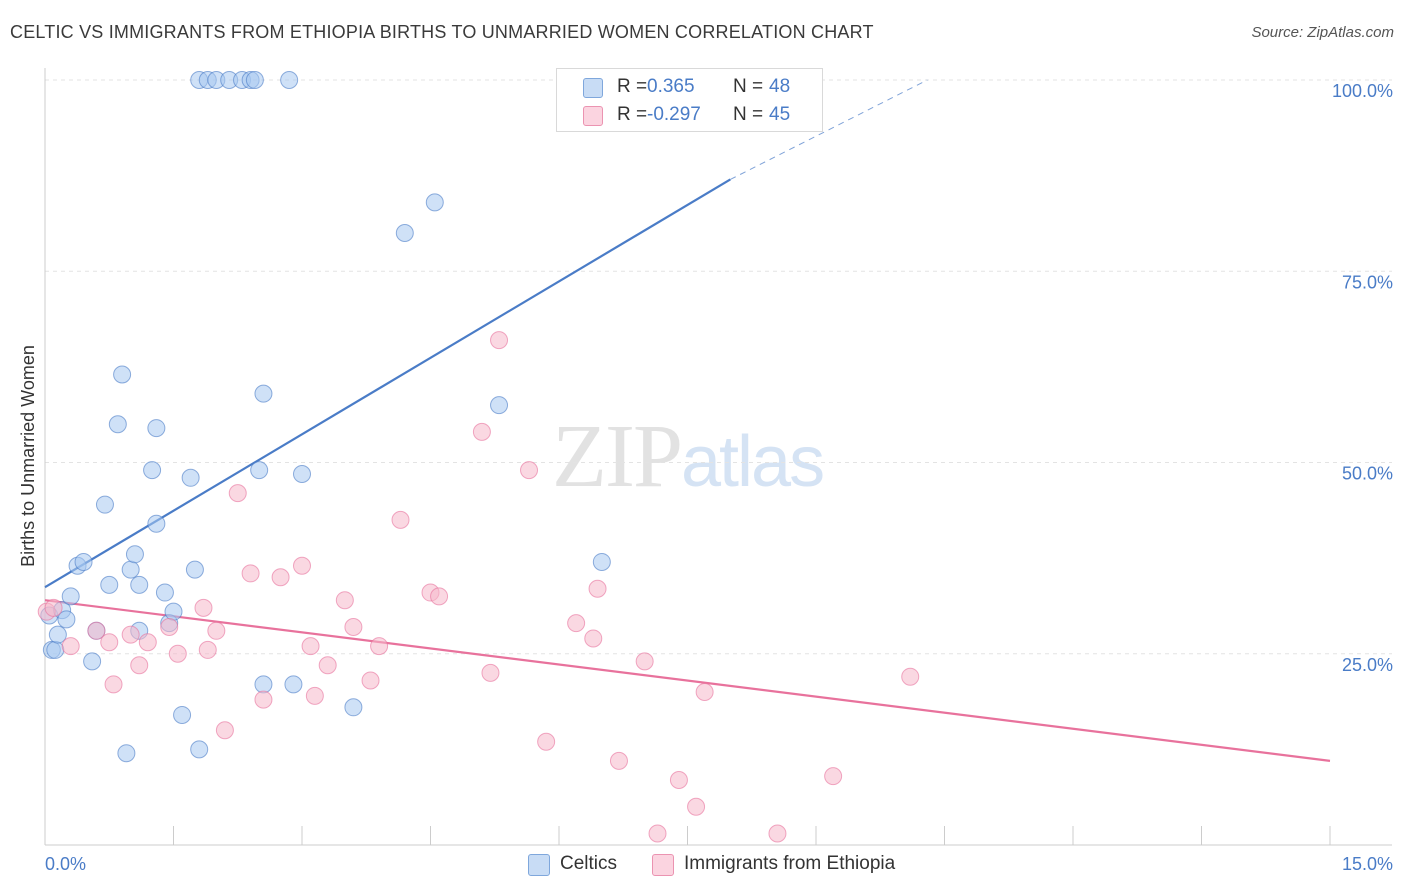  What do you see at coordinates (593, 116) in the screenshot?
I see `legend-swatch-ethiopia` at bounding box center [593, 116].